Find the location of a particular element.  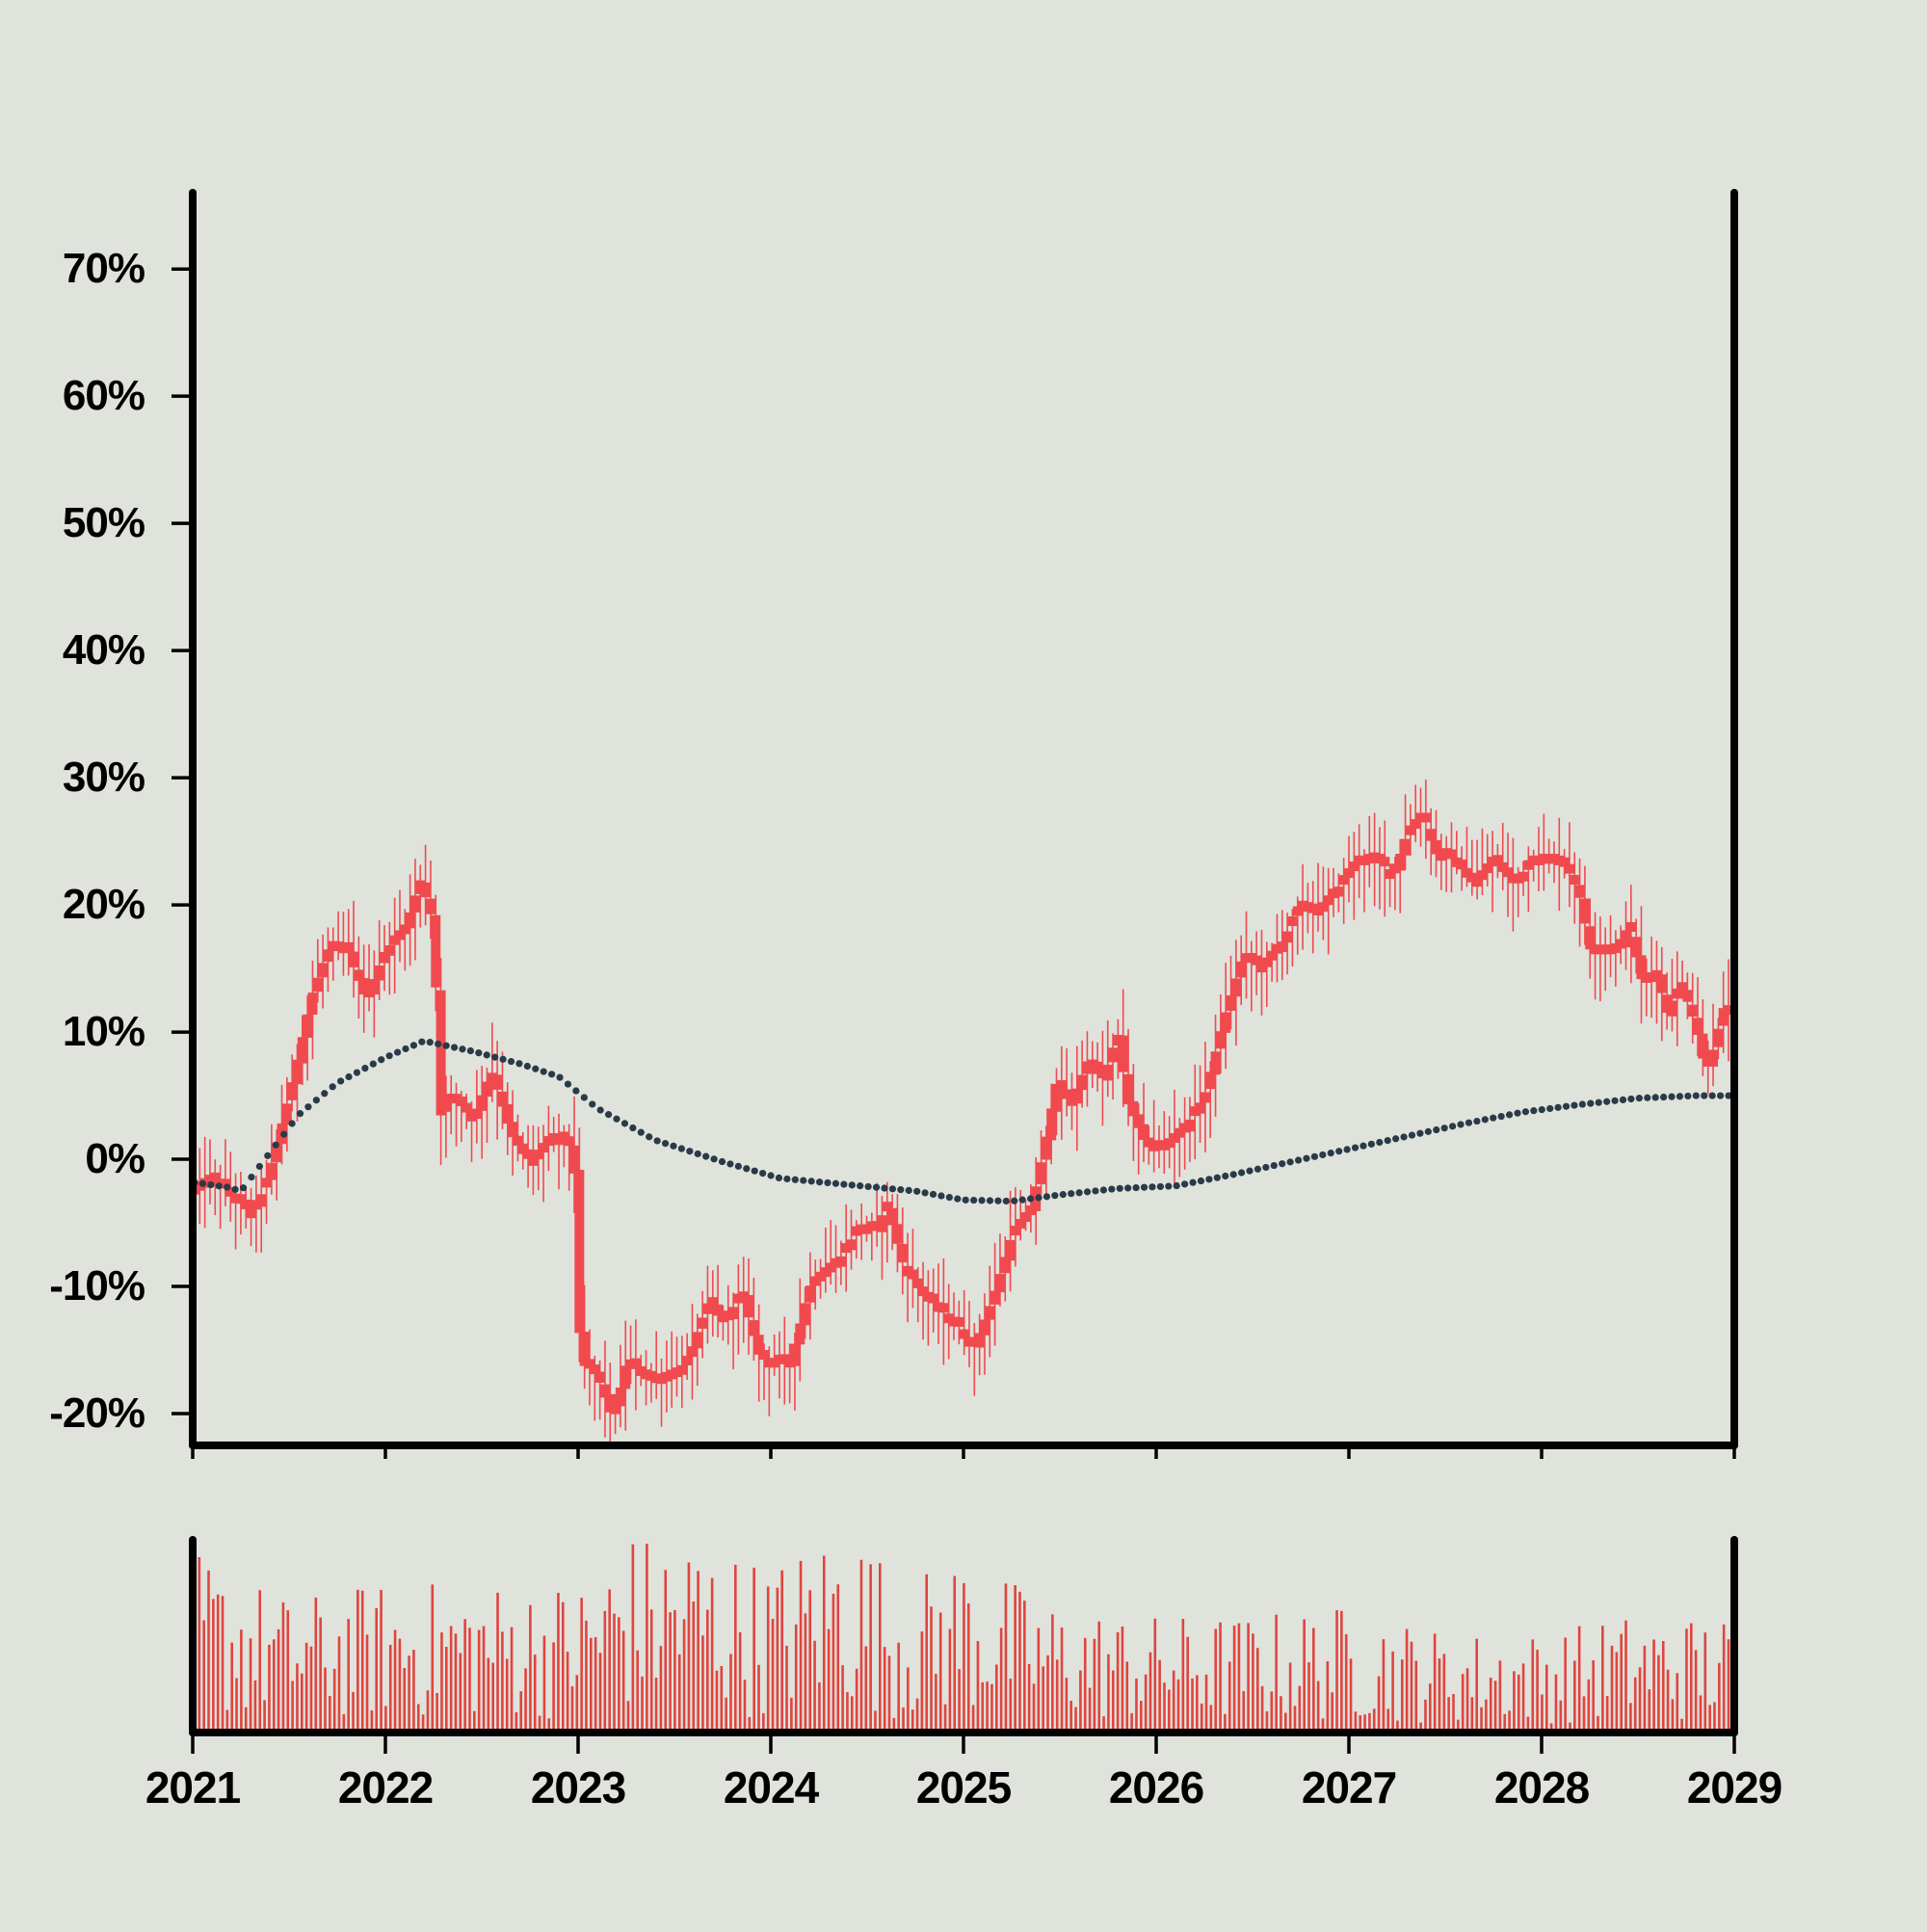

x-tick-label: 2021 is located at coordinates (193, 1787).